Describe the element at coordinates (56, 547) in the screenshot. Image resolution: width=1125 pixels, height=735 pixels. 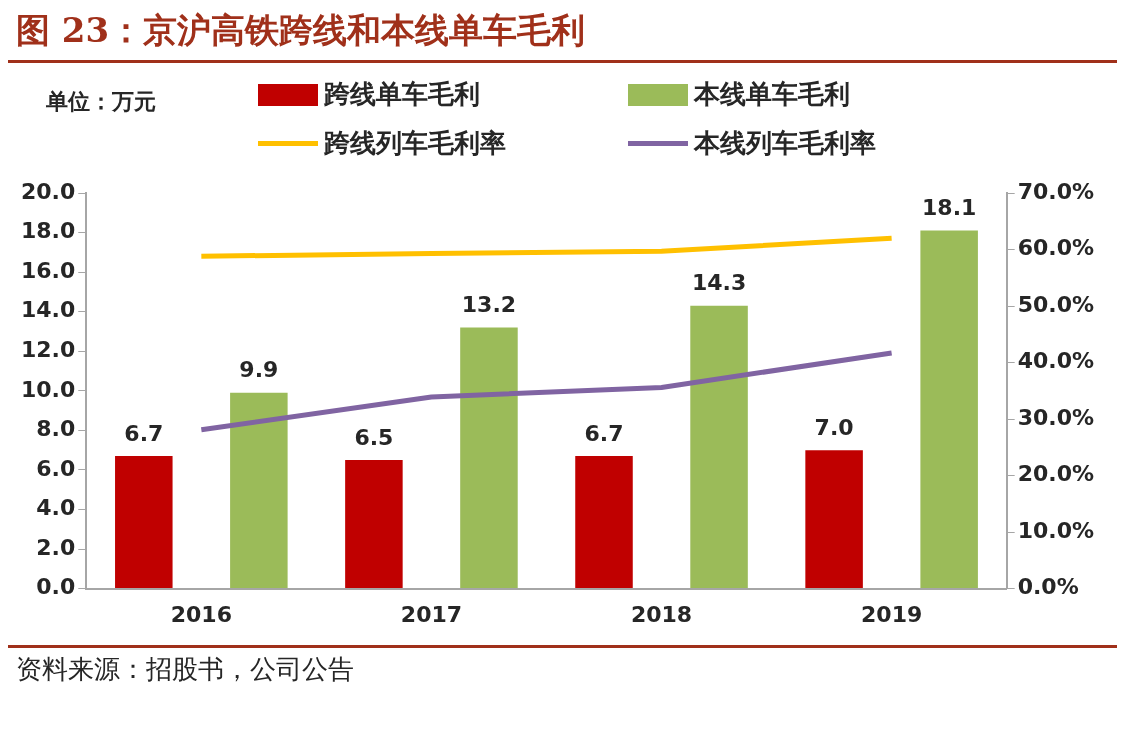
I see `y-tick-label: 2.0` at that location.